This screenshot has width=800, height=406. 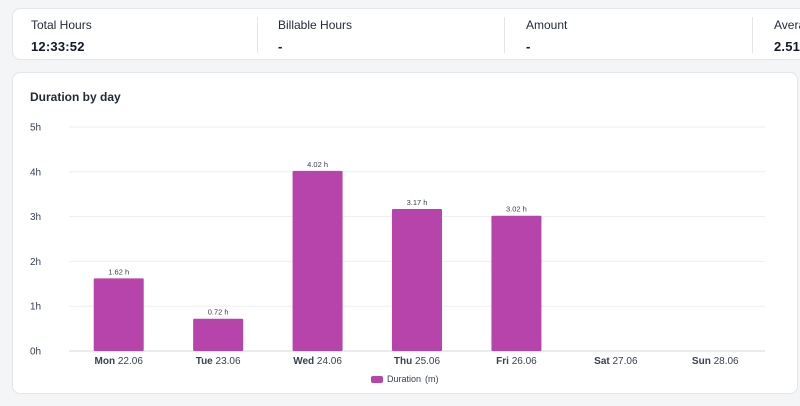 I want to click on x-category-label: Mon 22.06, so click(x=119, y=361).